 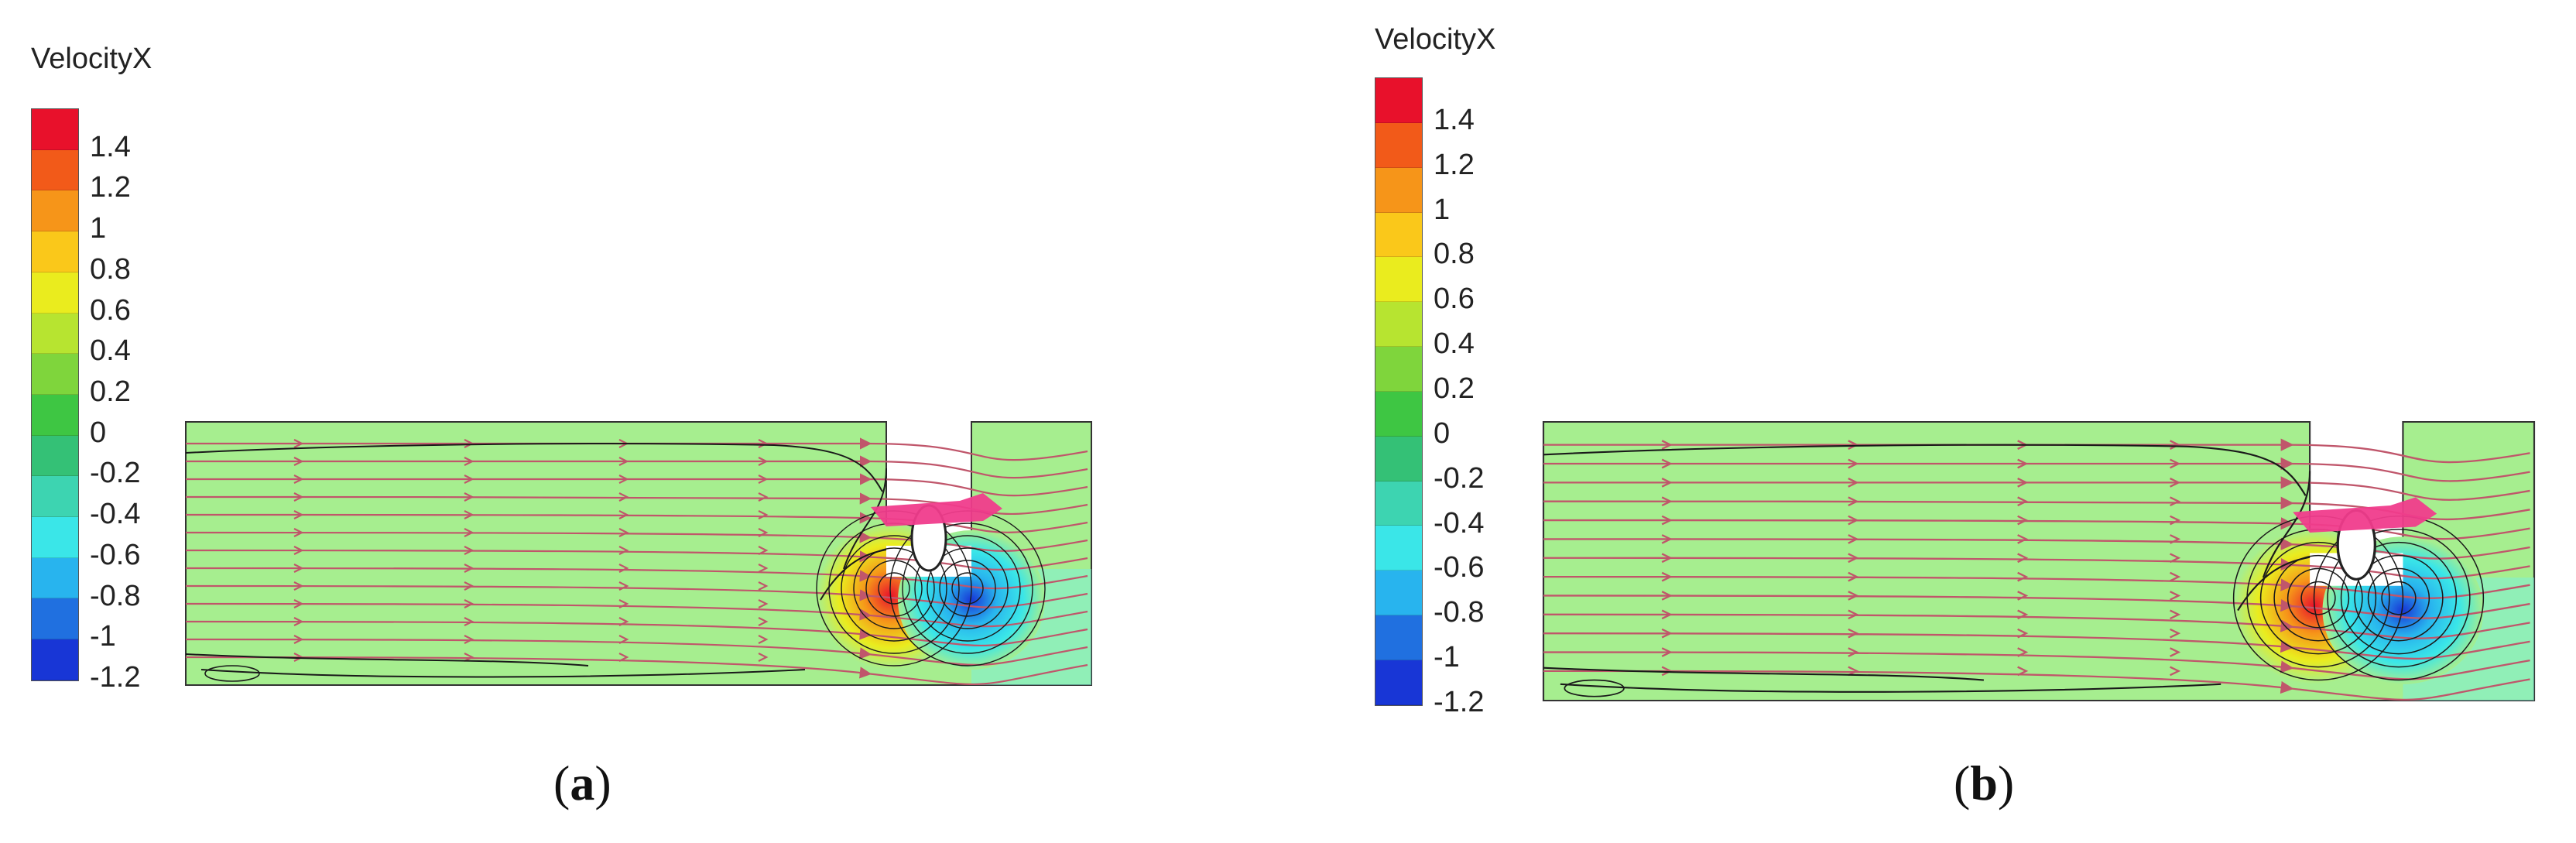 What do you see at coordinates (1459, 702) in the screenshot?
I see `legend-tick-label: -1.2` at bounding box center [1459, 702].